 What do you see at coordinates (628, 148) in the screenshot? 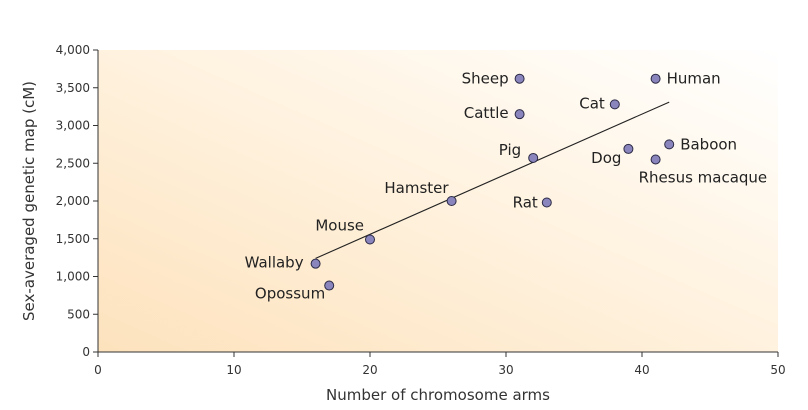
I see `point-dog` at bounding box center [628, 148].